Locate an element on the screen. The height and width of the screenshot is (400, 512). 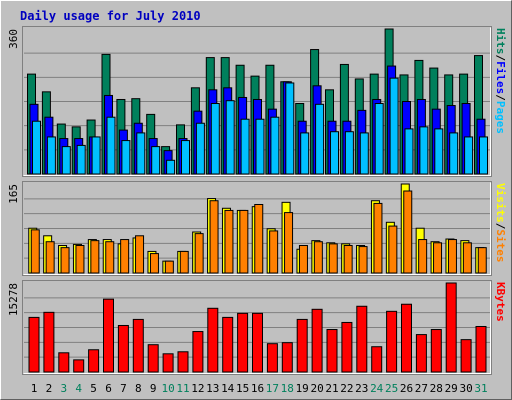
legend: Visits/Sites is located at coordinates (500, 223).